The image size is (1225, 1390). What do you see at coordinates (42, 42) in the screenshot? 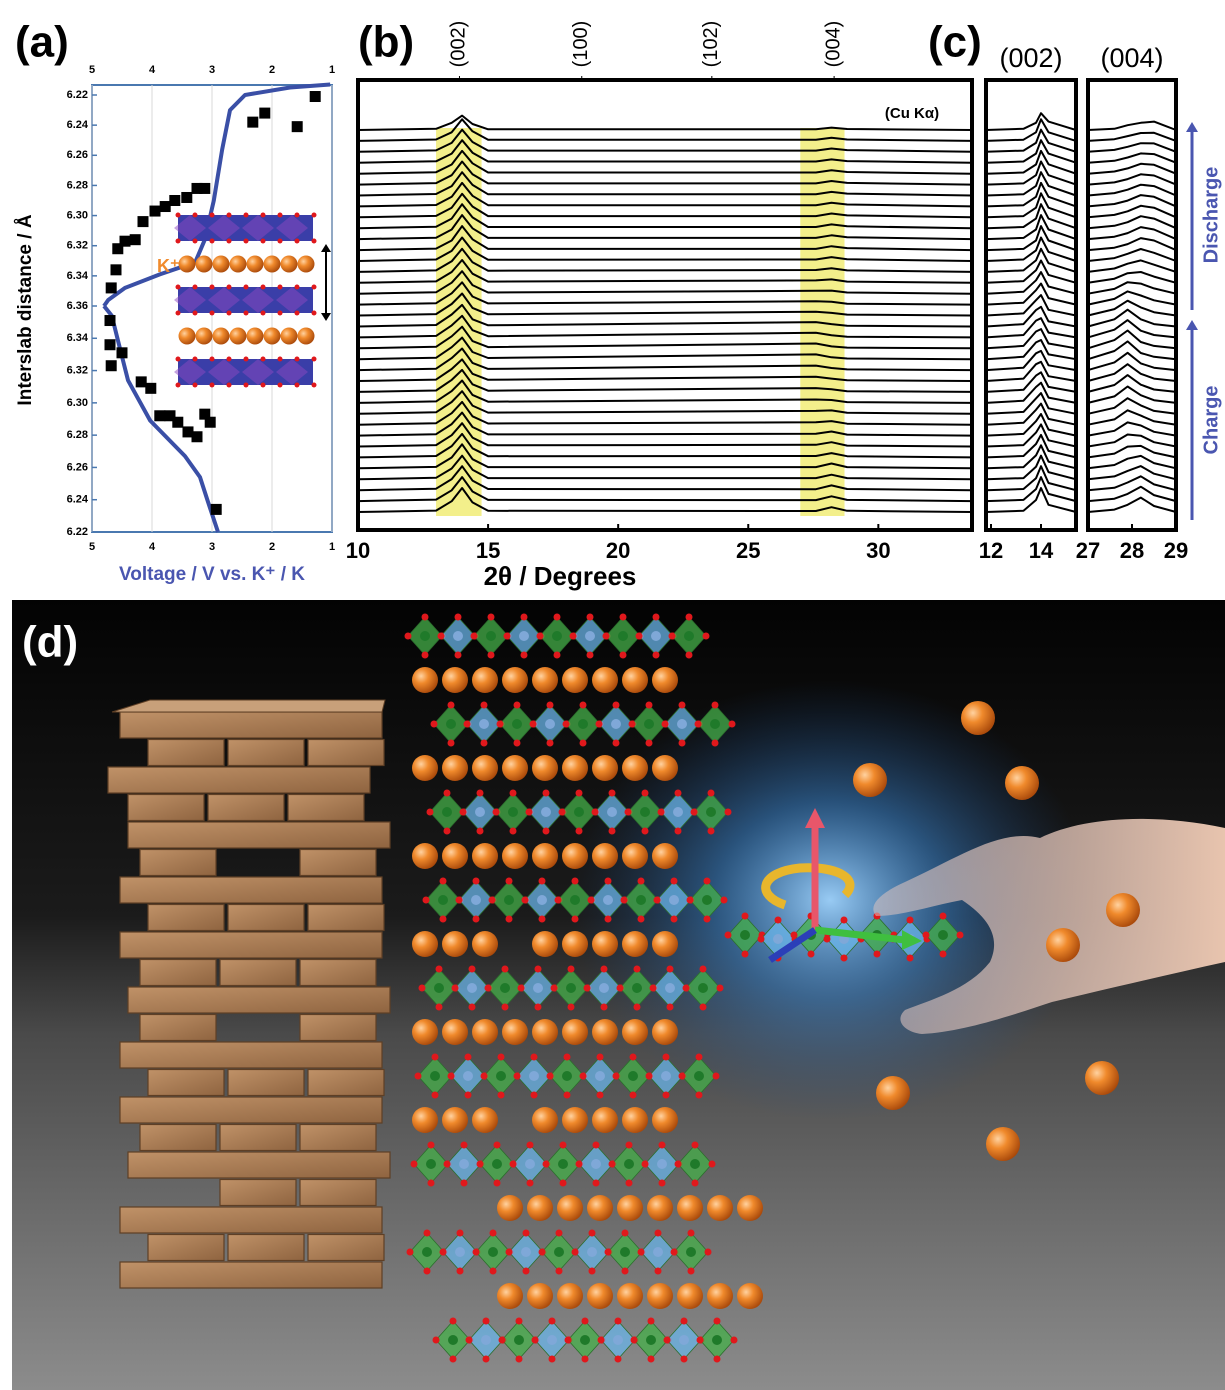
I see `panel-label: (a)` at bounding box center [42, 42].